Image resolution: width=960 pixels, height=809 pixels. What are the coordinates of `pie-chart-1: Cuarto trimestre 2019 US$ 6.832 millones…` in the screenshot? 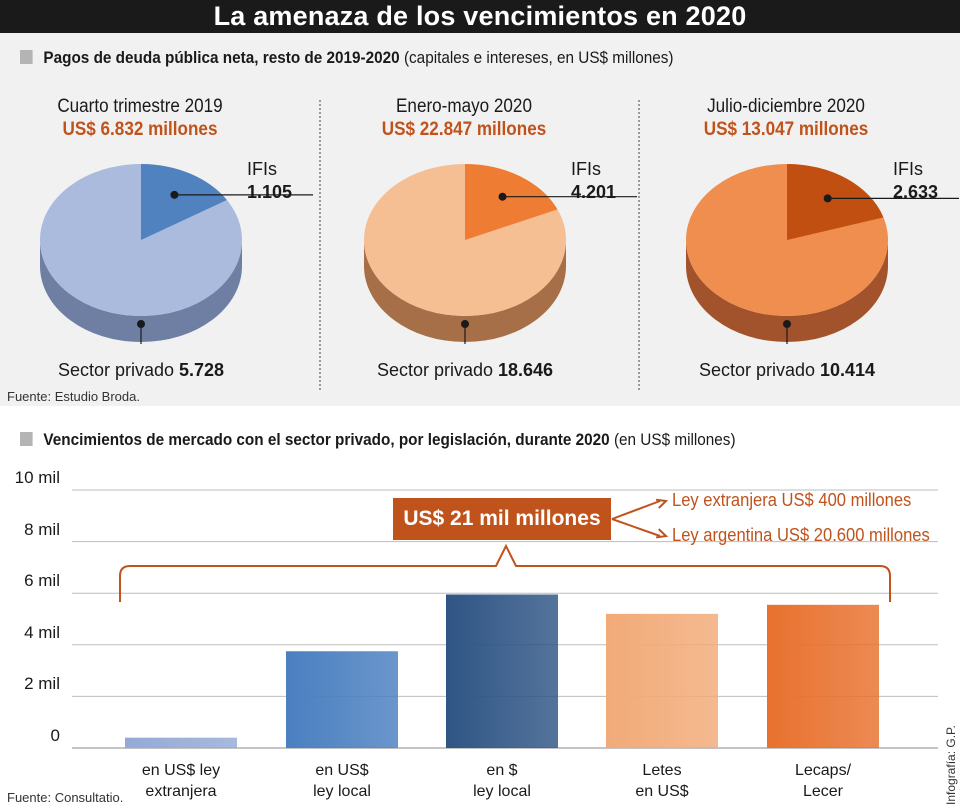 It's located at (170, 241).